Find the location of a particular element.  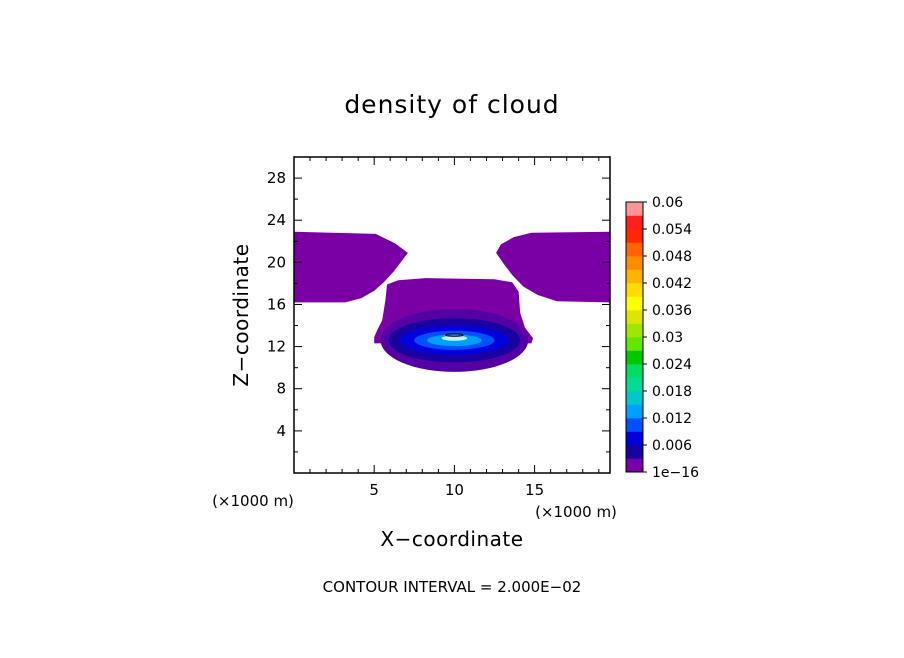

colorbar-label: 0.006 is located at coordinates (672, 446).